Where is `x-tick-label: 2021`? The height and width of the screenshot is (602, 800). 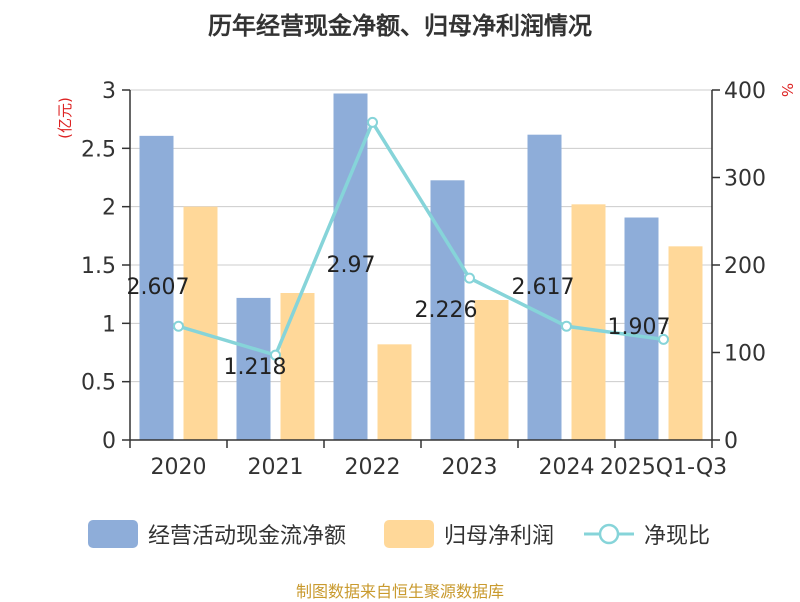 x-tick-label: 2021 is located at coordinates (276, 467).